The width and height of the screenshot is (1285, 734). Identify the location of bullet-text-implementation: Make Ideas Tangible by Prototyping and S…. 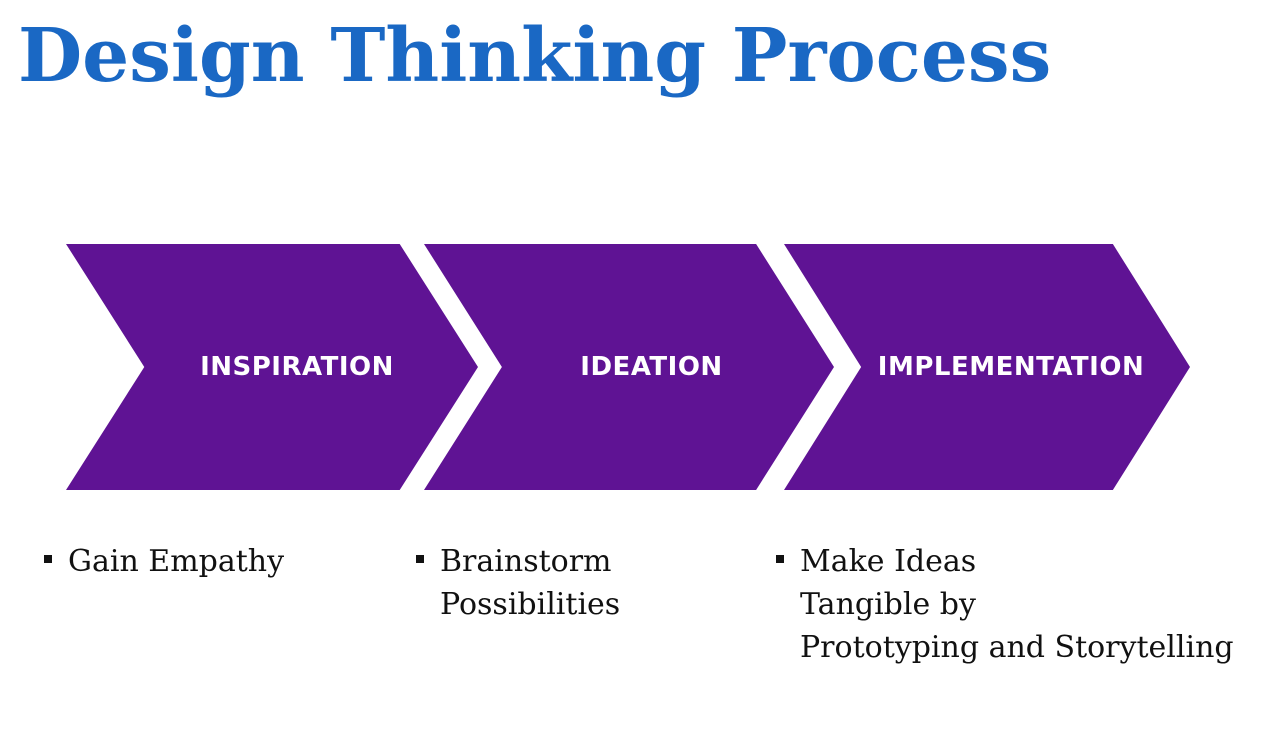
(1017, 604).